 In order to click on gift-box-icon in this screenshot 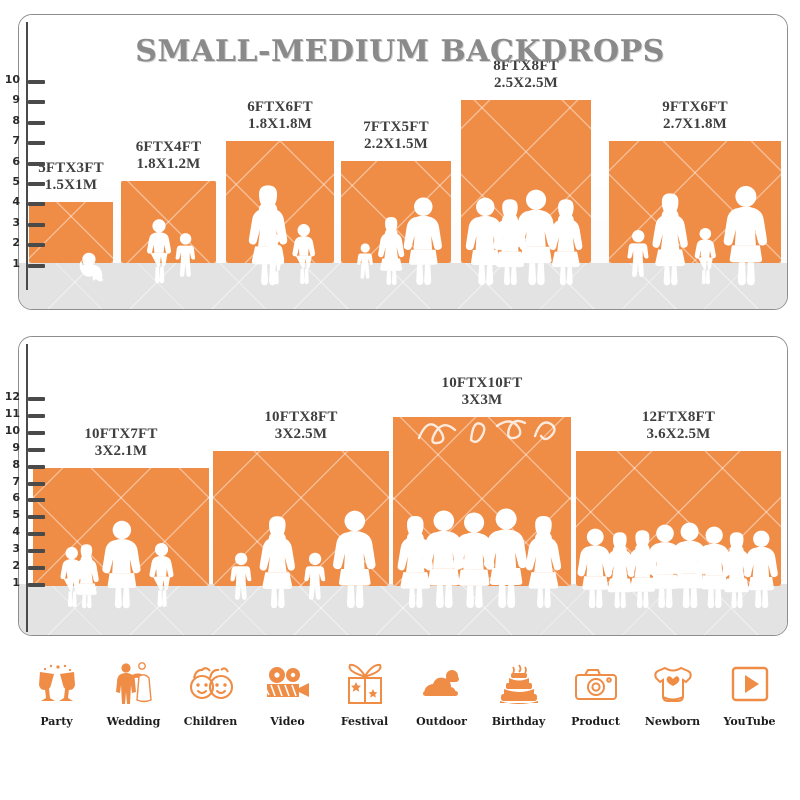, I will do `click(365, 684)`.